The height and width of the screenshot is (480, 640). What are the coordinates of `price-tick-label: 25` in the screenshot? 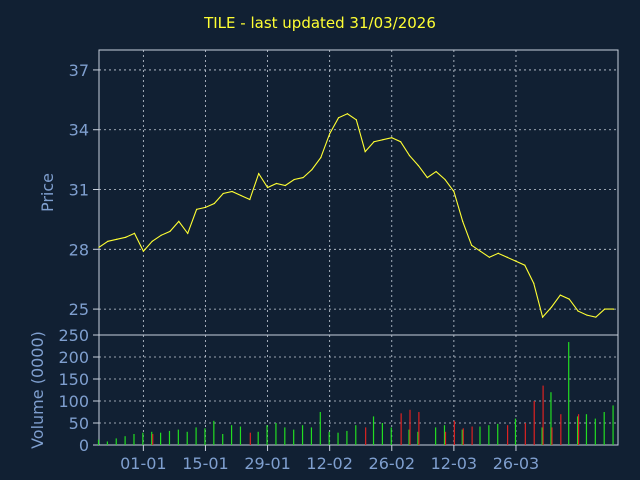 It's located at (79, 309).